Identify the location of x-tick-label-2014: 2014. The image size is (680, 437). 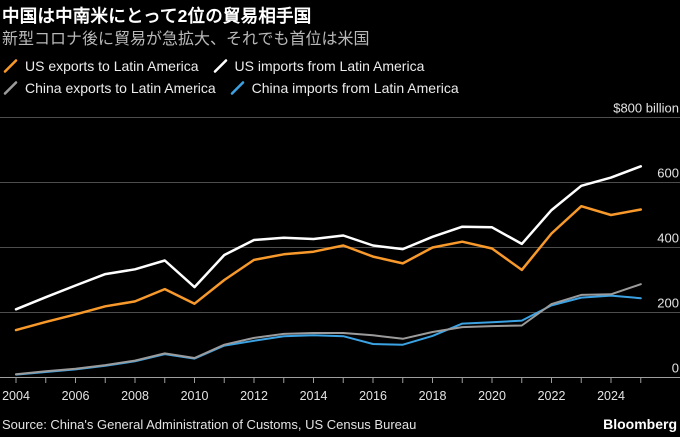
(314, 396).